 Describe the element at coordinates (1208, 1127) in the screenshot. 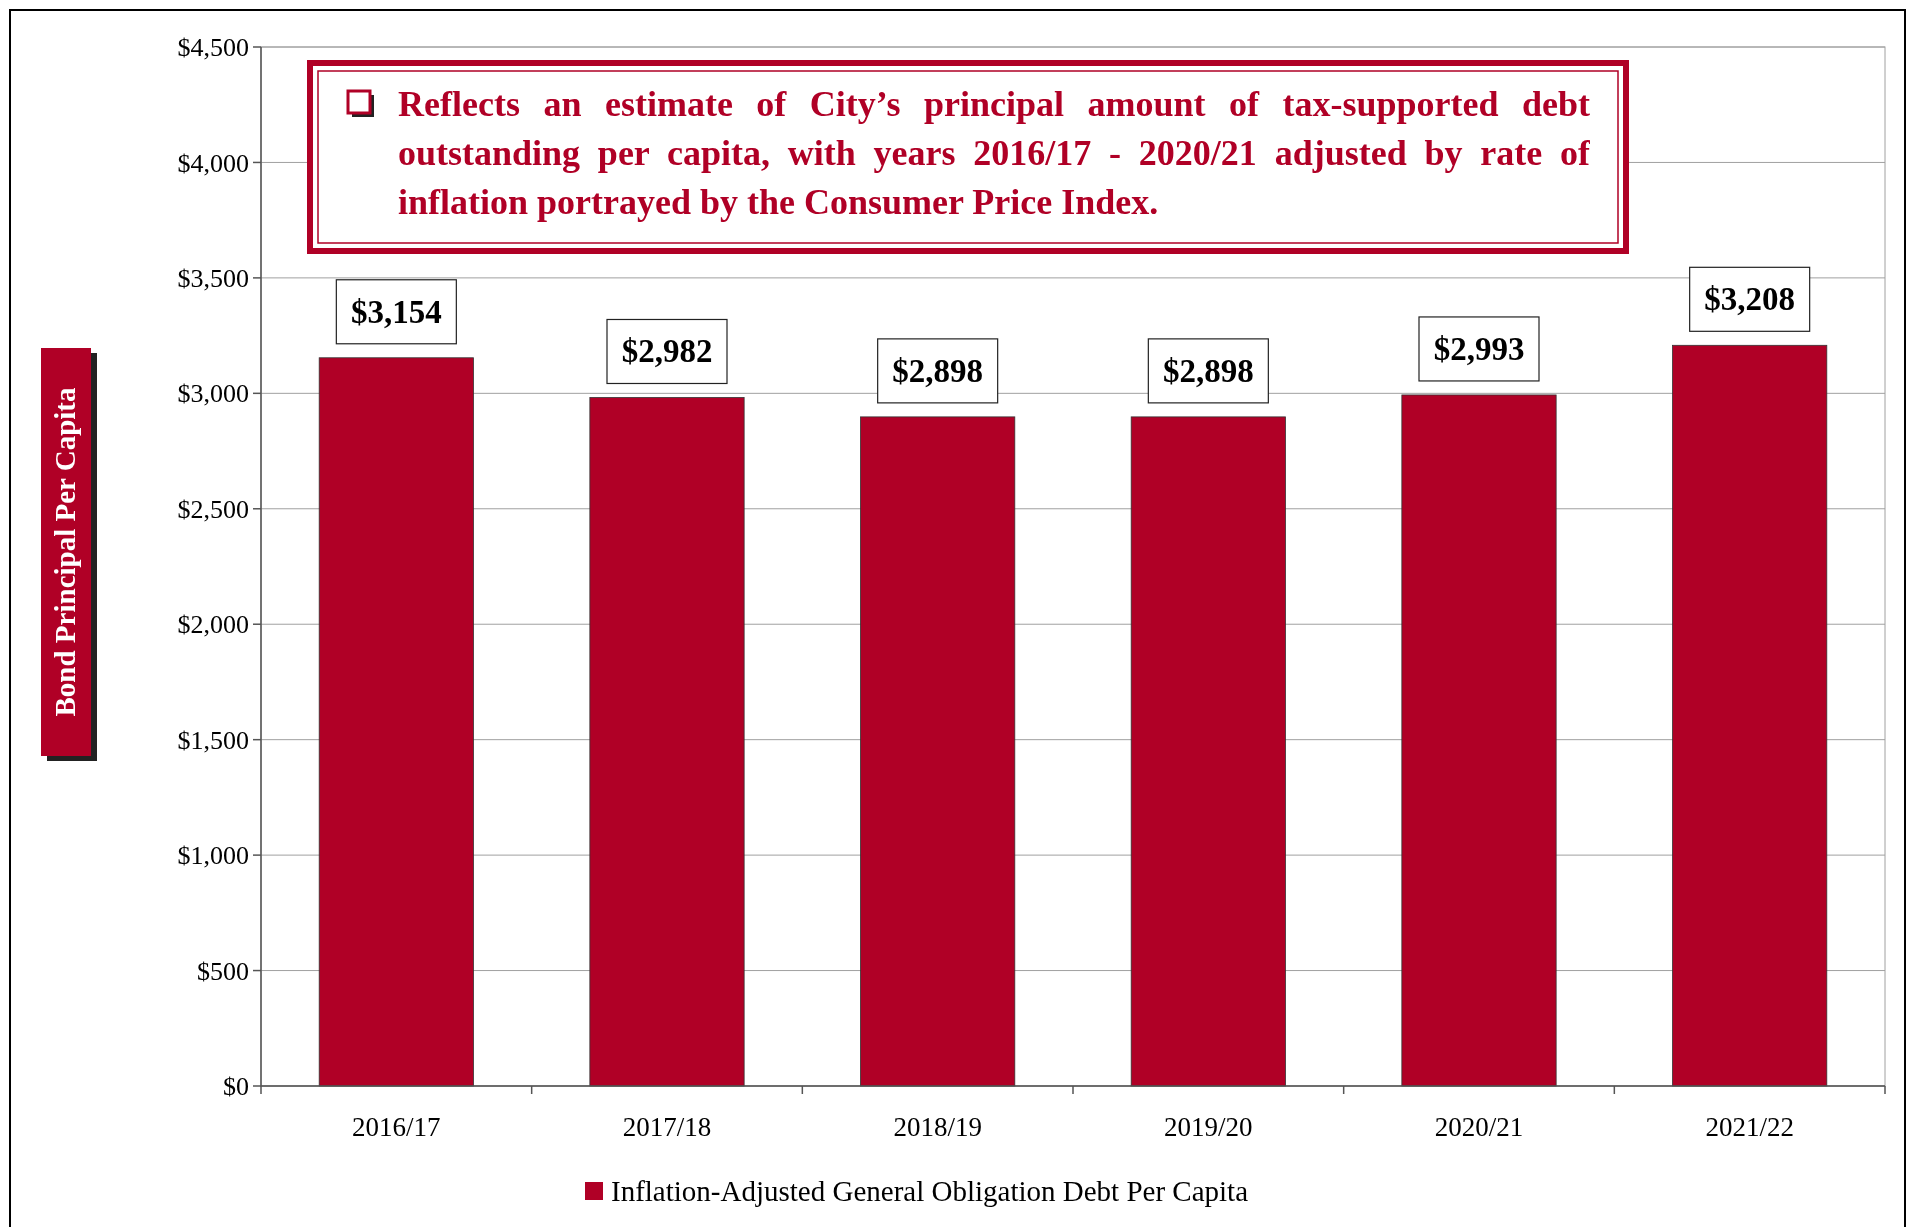

I see `x-tick-label: 2019/20` at that location.